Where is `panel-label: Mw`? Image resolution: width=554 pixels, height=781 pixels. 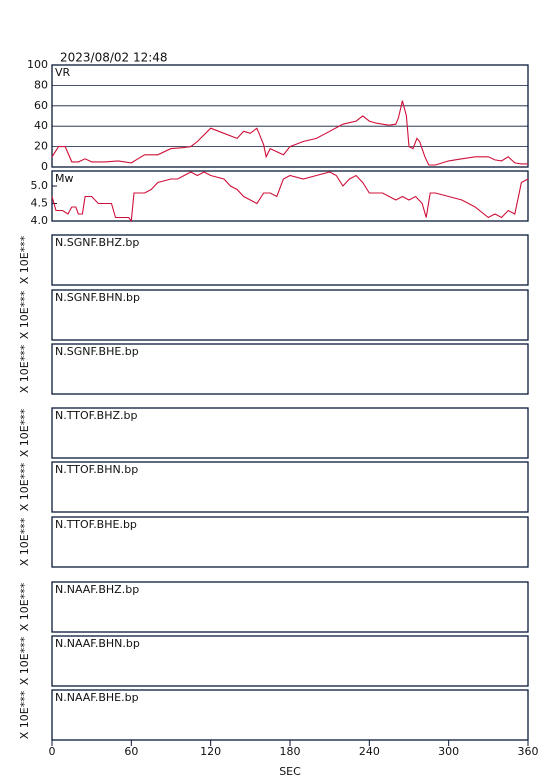
panel-label: Mw is located at coordinates (64, 178).